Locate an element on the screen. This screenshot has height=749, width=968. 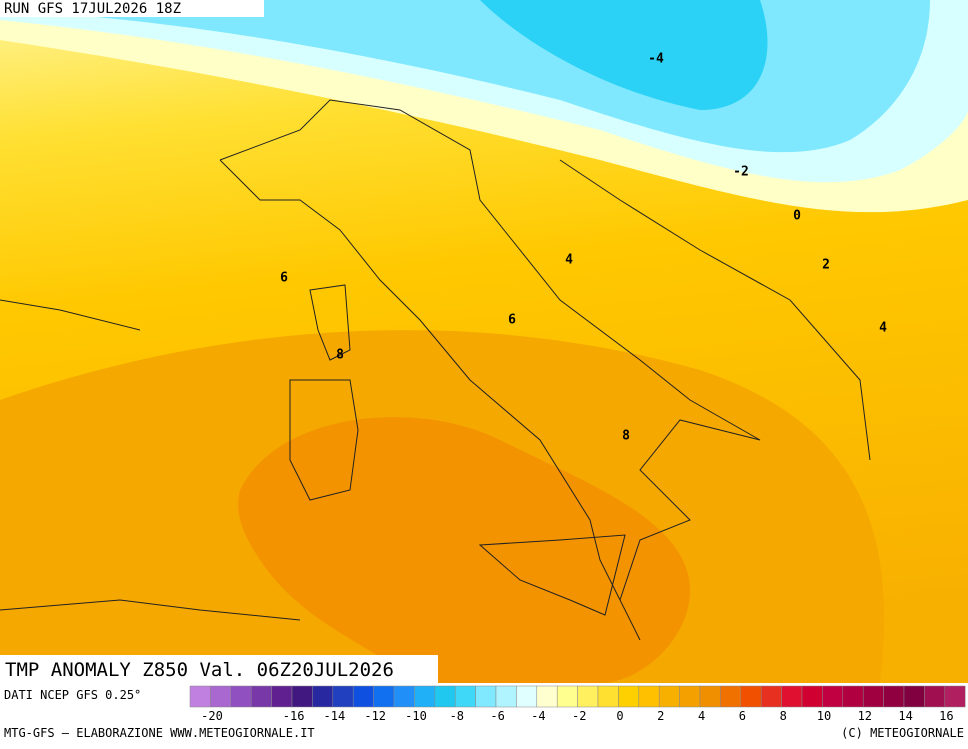
colorbar-tick-label: -8 is located at coordinates (457, 716).